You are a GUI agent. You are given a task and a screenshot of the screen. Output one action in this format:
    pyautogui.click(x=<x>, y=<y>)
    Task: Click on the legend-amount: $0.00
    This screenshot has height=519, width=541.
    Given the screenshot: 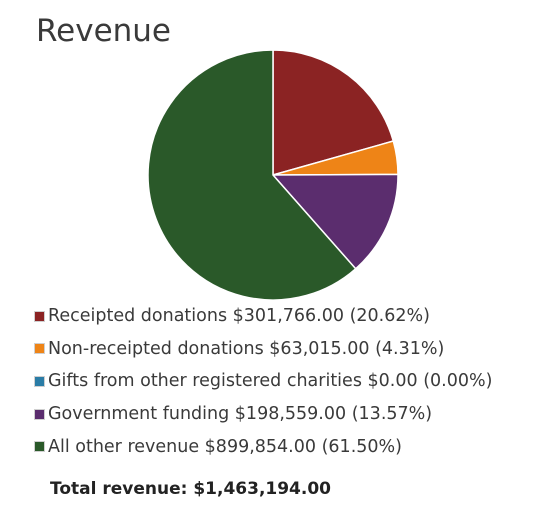 What is the action you would take?
    pyautogui.click(x=392, y=381)
    